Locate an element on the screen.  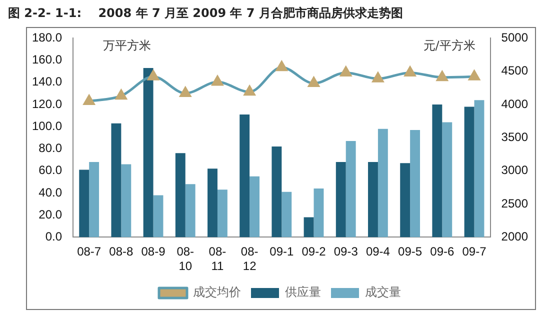
y-tick-label: 180.0 is located at coordinates (47, 37).